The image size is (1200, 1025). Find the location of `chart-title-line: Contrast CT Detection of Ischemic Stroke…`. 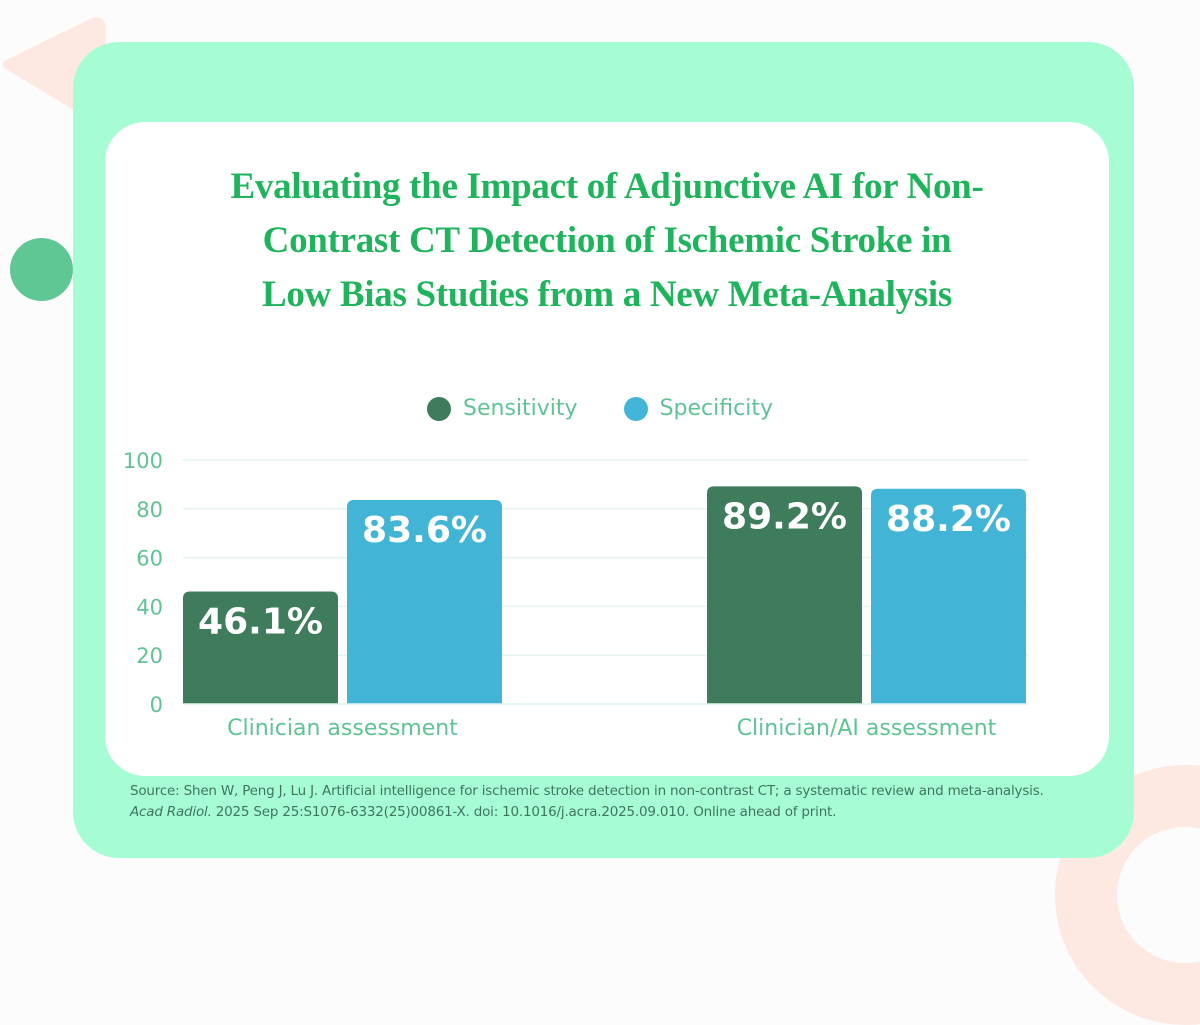

chart-title-line: Contrast CT Detection of Ischemic Stroke… is located at coordinates (607, 240).